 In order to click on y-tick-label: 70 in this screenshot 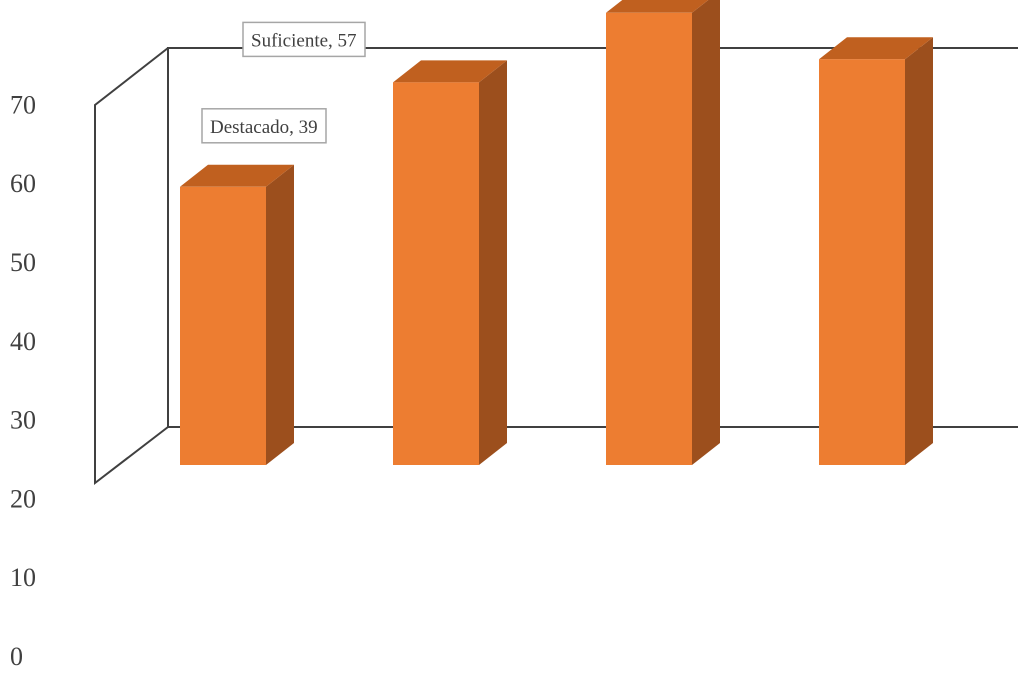, I will do `click(23, 104)`.